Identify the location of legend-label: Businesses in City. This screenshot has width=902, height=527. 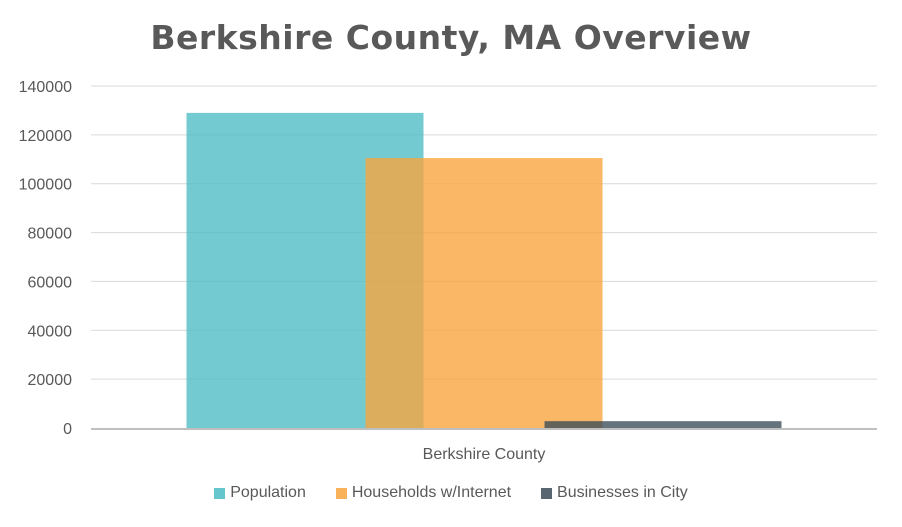
(622, 492).